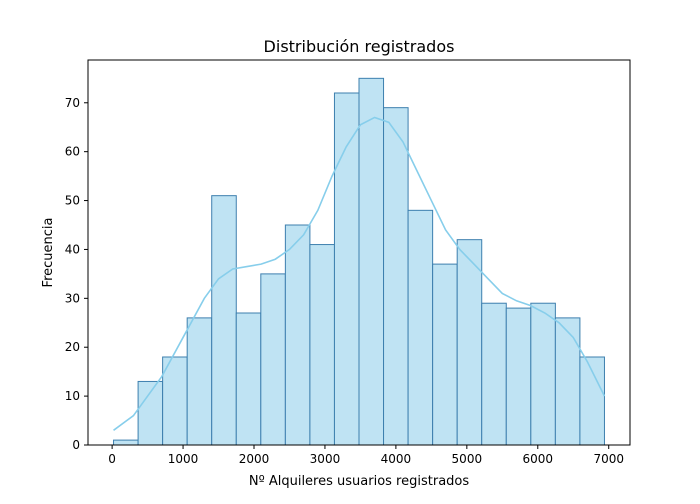 This screenshot has width=700, height=504. Describe the element at coordinates (608, 459) in the screenshot. I see `x-tick-label: 7000` at that location.